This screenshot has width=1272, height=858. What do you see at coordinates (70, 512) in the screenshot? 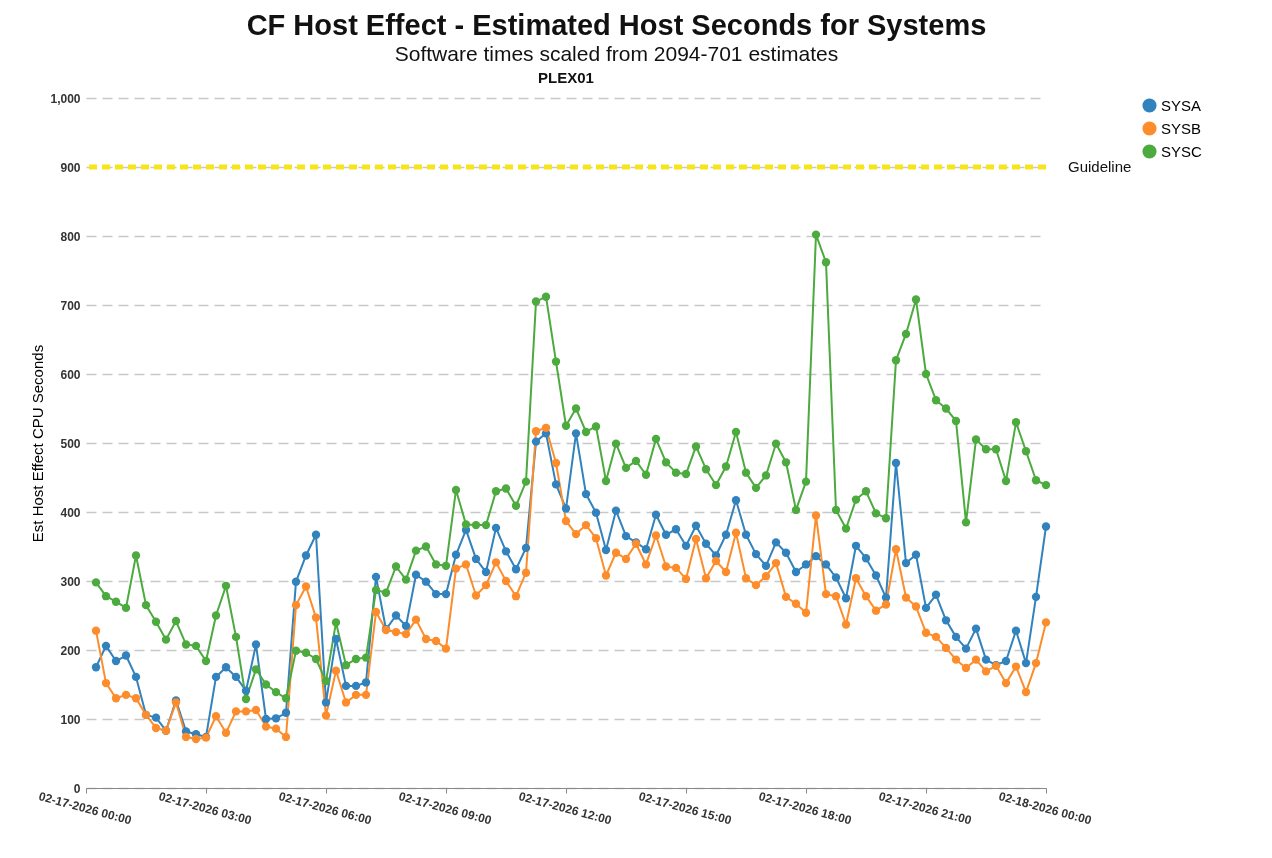
I see `y-tick-label: 400` at bounding box center [70, 512].